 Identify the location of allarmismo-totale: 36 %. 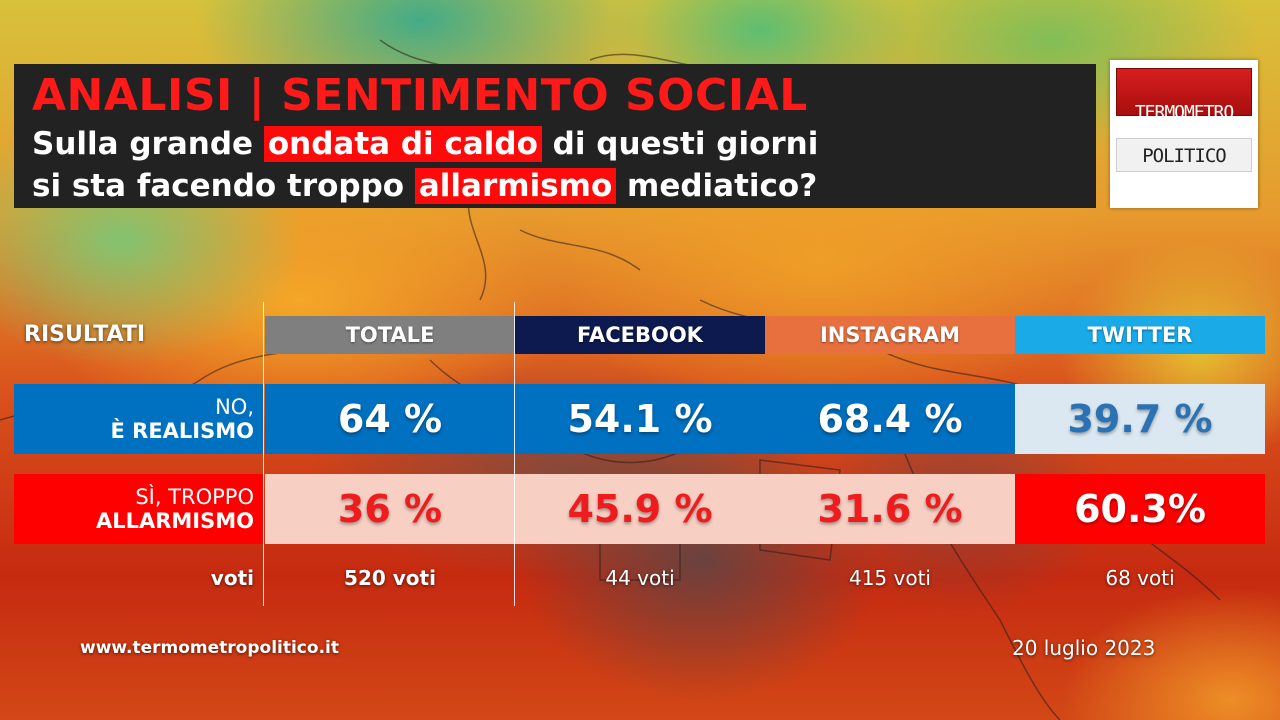
(390, 509).